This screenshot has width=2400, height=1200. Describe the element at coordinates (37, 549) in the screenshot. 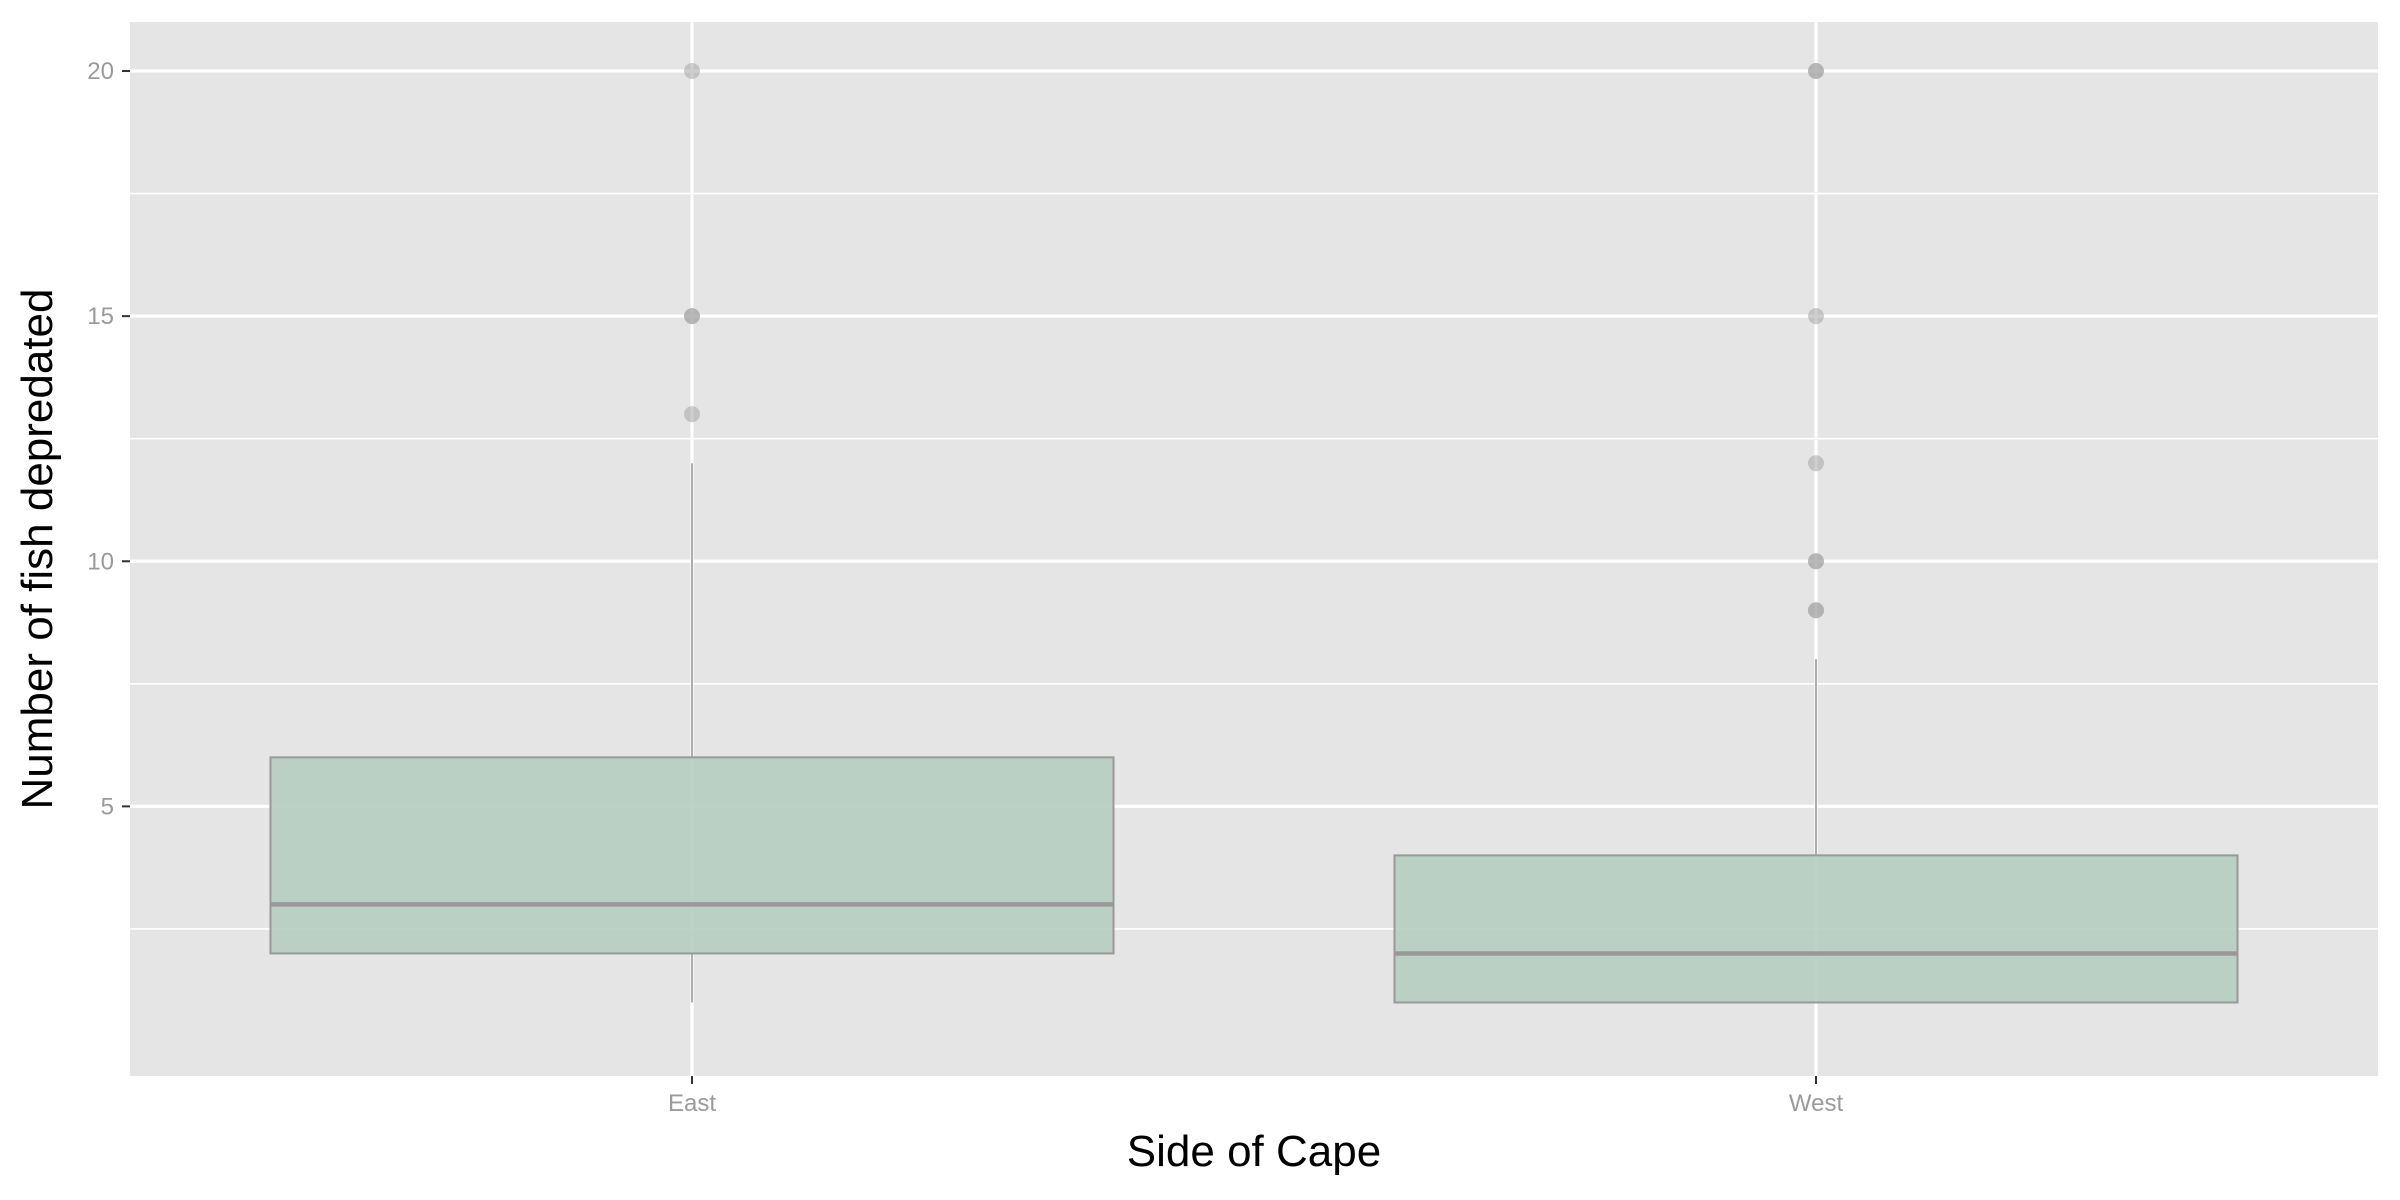

I see `y-axis-title: Number of fish depredated` at that location.